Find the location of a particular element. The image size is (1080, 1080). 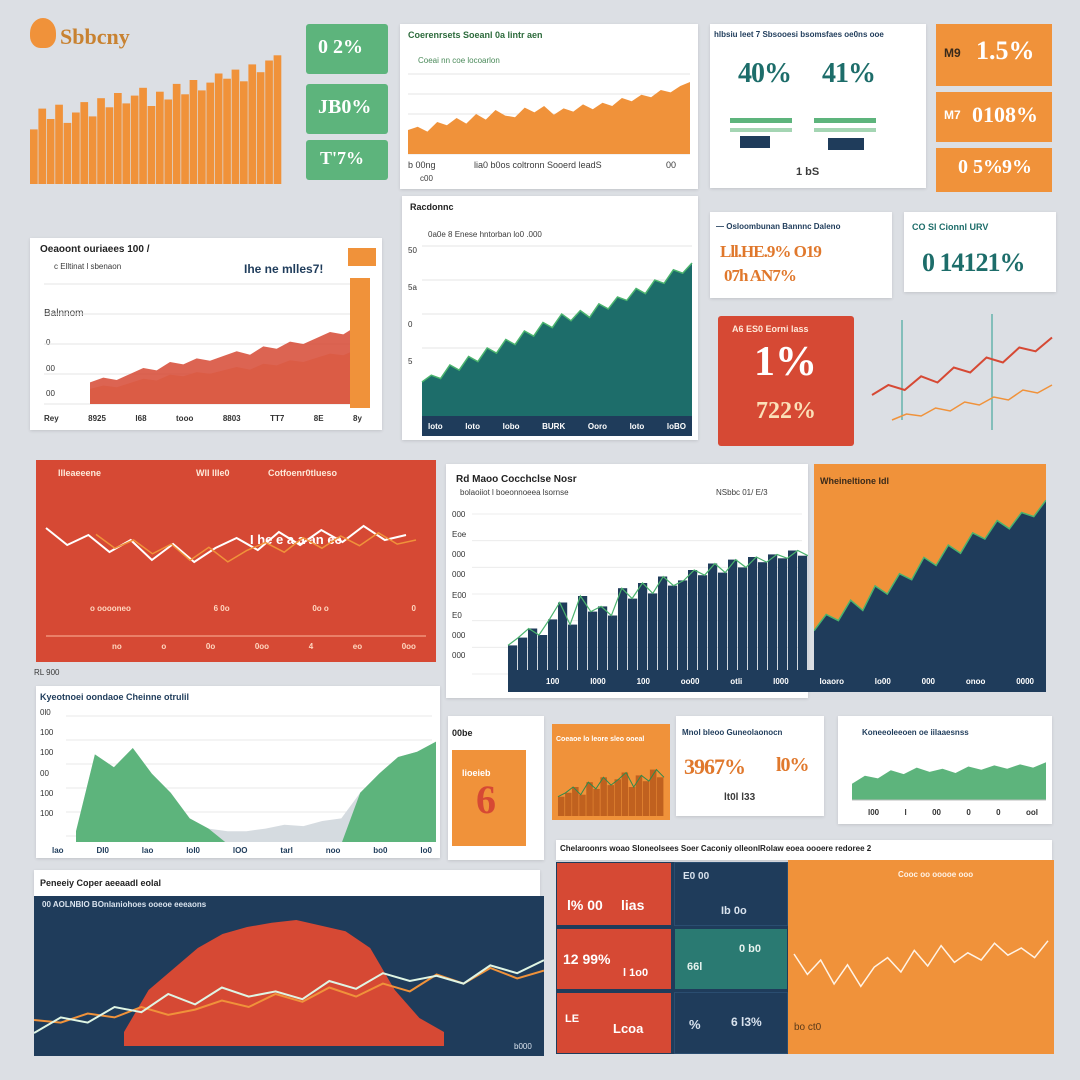

top-center-chart-svg is located at coordinates (549, 114).